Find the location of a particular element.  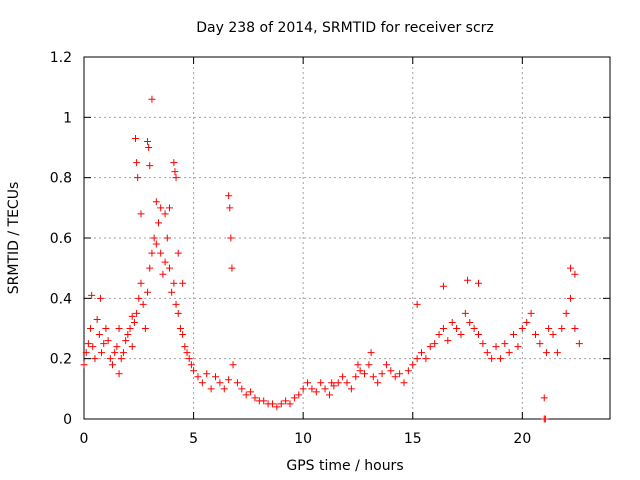

x-axis-label: GPS time / hours is located at coordinates (344, 466).